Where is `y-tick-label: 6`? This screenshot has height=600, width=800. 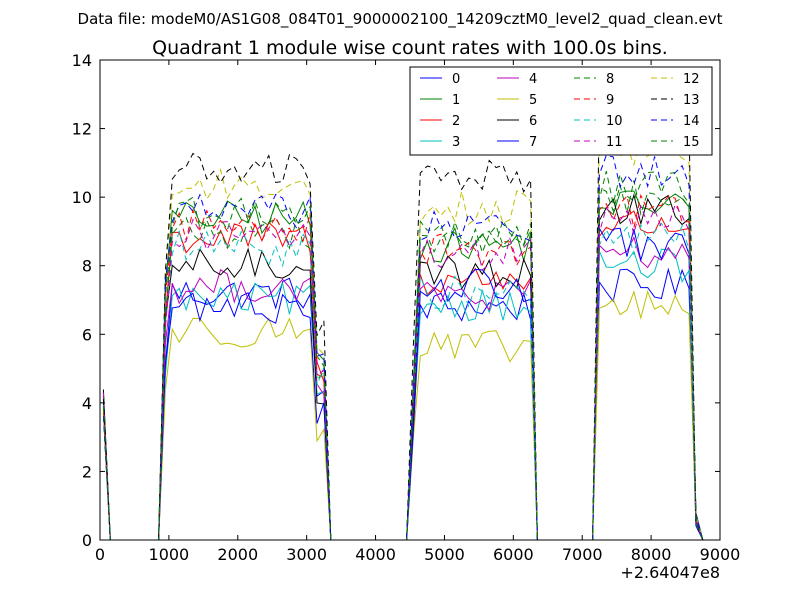 y-tick-label: 6 is located at coordinates (87, 334).